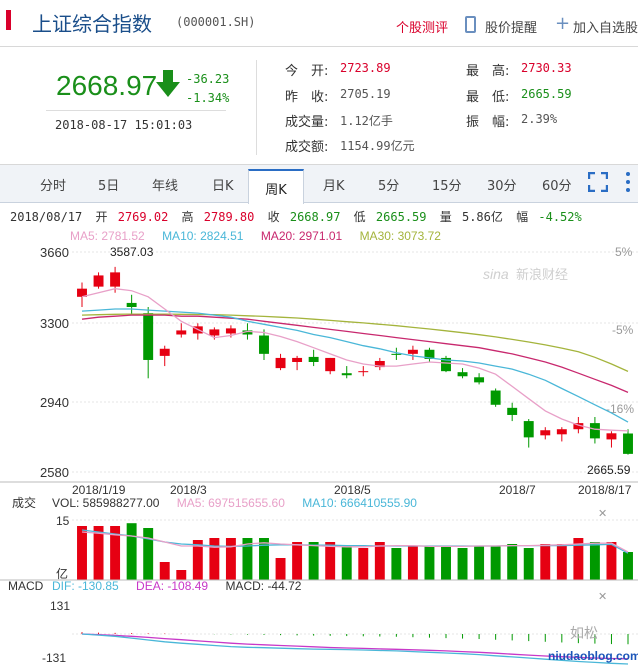  Describe the element at coordinates (208, 98) in the screenshot. I see `price-change-pct: -1.34%` at that location.